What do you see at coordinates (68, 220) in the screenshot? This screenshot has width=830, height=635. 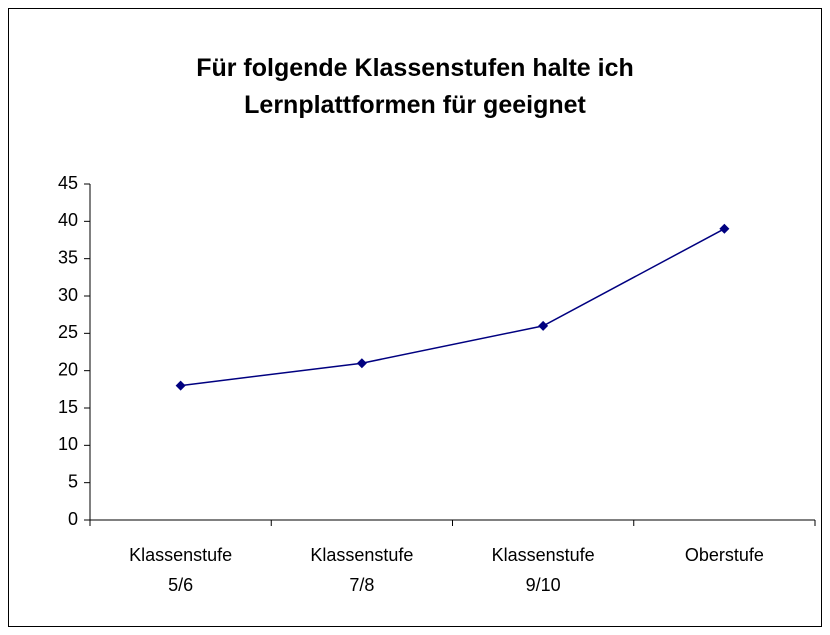 I see `y-tick-label: 40` at bounding box center [68, 220].